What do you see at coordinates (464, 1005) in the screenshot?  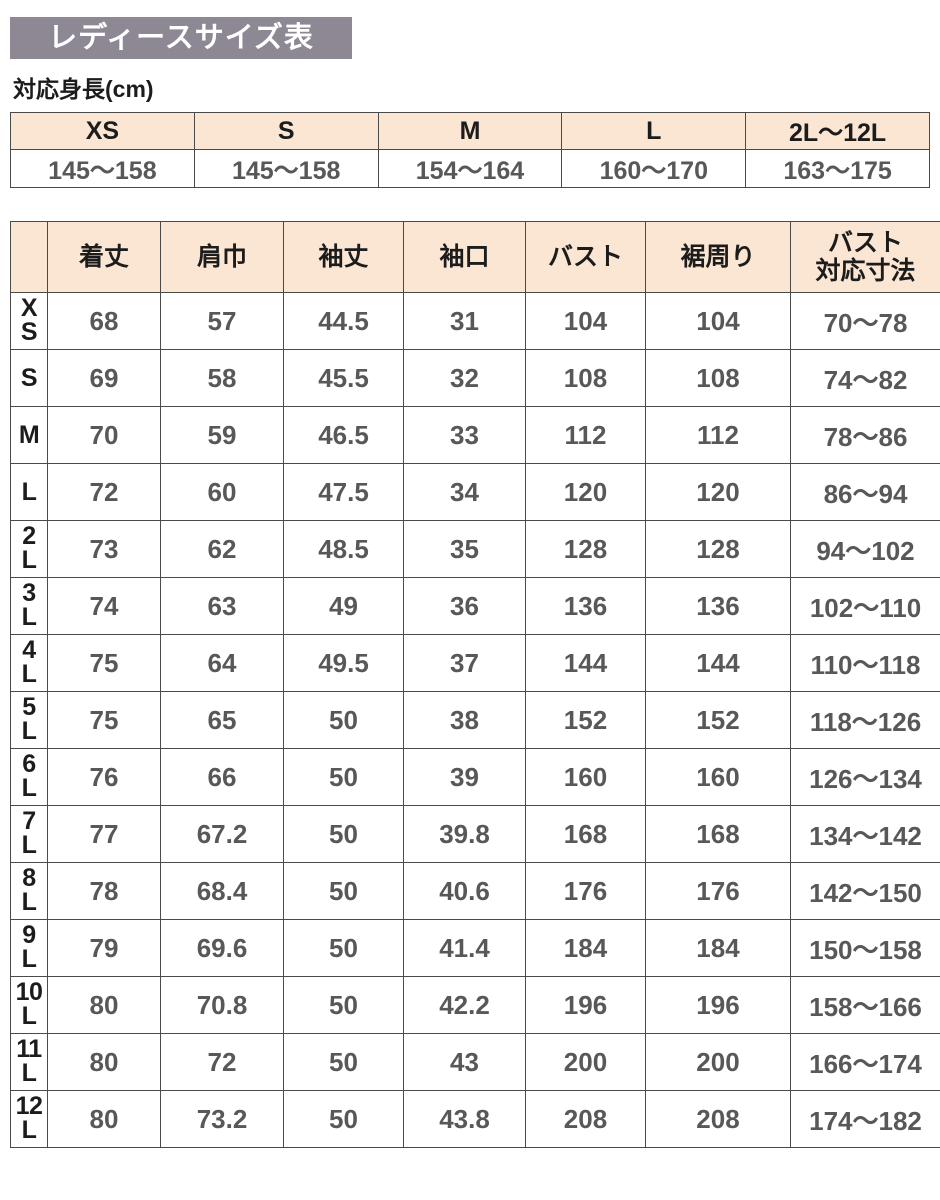 I see `size-value-cell: 42.2` at bounding box center [464, 1005].